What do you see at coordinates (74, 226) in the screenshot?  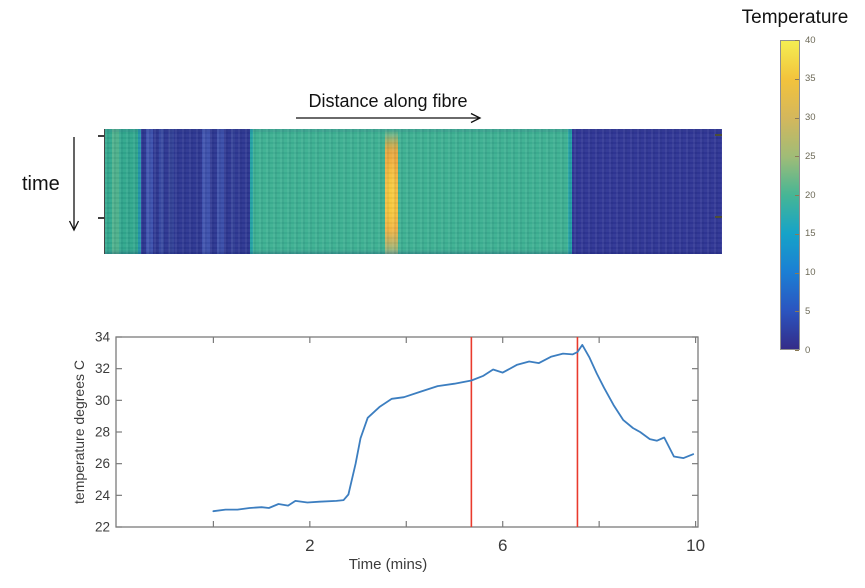 I see `time-arrow-head-icon` at bounding box center [74, 226].